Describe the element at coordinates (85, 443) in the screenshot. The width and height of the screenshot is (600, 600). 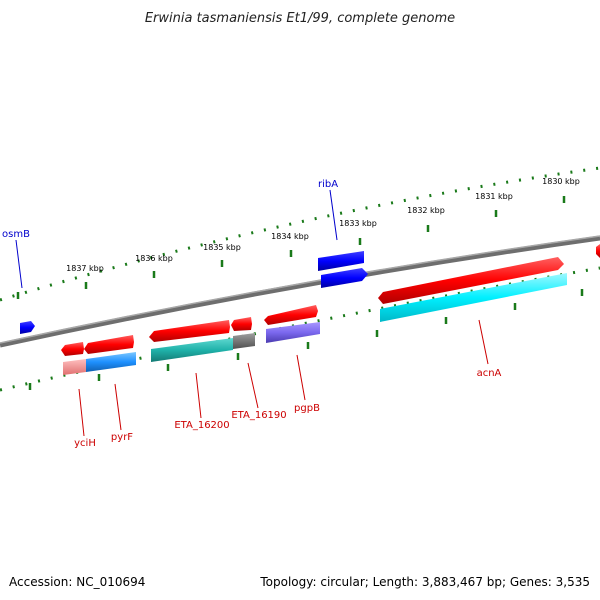
I see `gene-label-yciH: yciH` at that location.